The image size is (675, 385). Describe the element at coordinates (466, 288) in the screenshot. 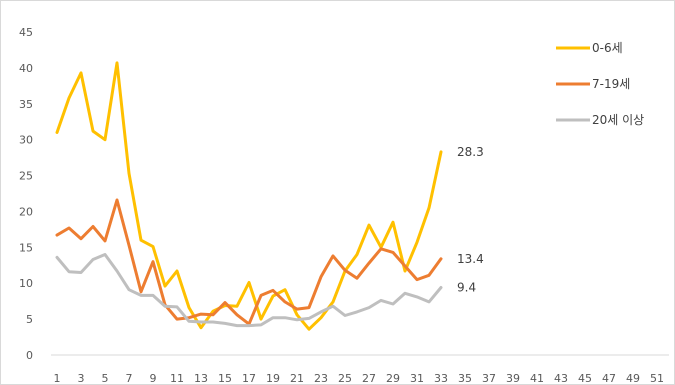

I see `end-value-label: 9.4` at that location.